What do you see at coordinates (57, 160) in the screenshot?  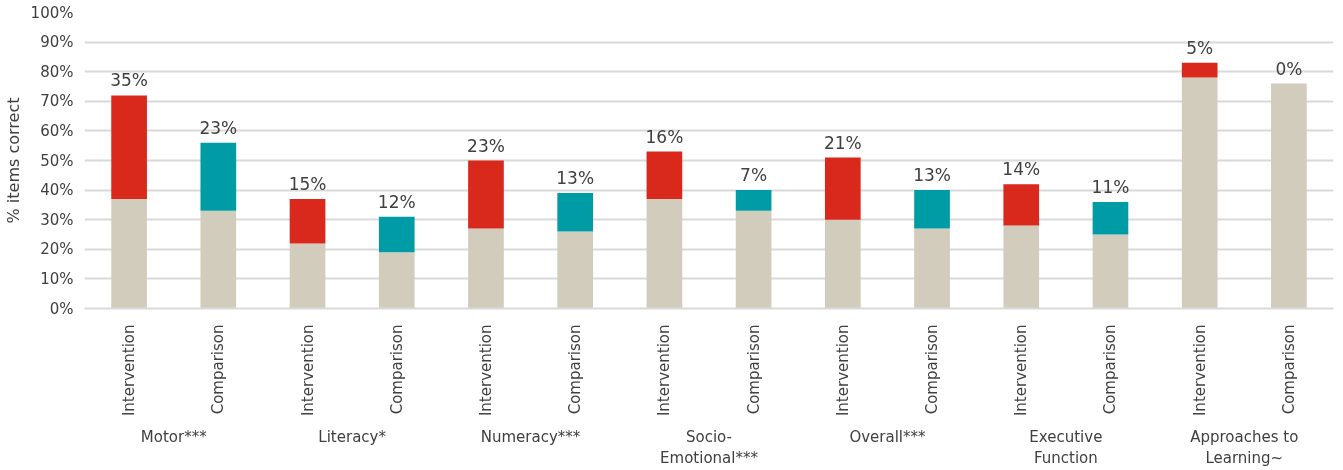 I see `y-tick-label: 50%` at bounding box center [57, 160].